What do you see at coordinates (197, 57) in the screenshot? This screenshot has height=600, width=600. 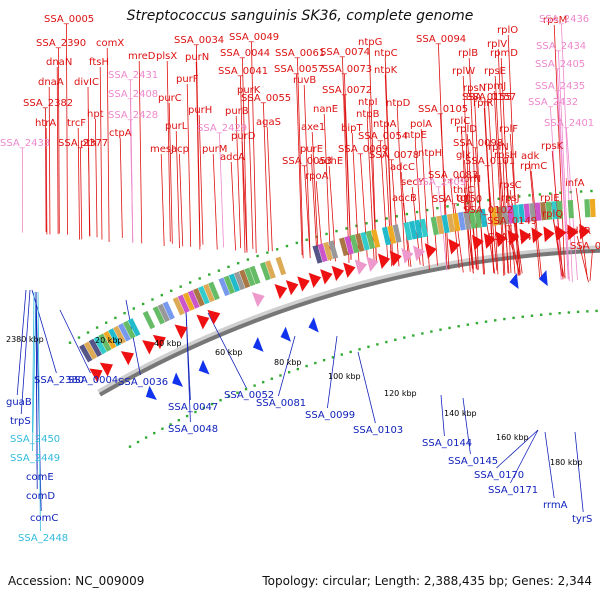 I see `gene-label-forward: purN` at bounding box center [197, 57].